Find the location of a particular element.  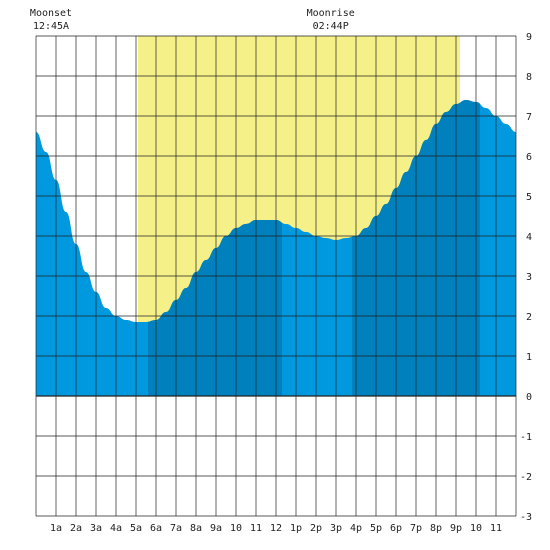

x-tick-label: 4p is located at coordinates (356, 528).